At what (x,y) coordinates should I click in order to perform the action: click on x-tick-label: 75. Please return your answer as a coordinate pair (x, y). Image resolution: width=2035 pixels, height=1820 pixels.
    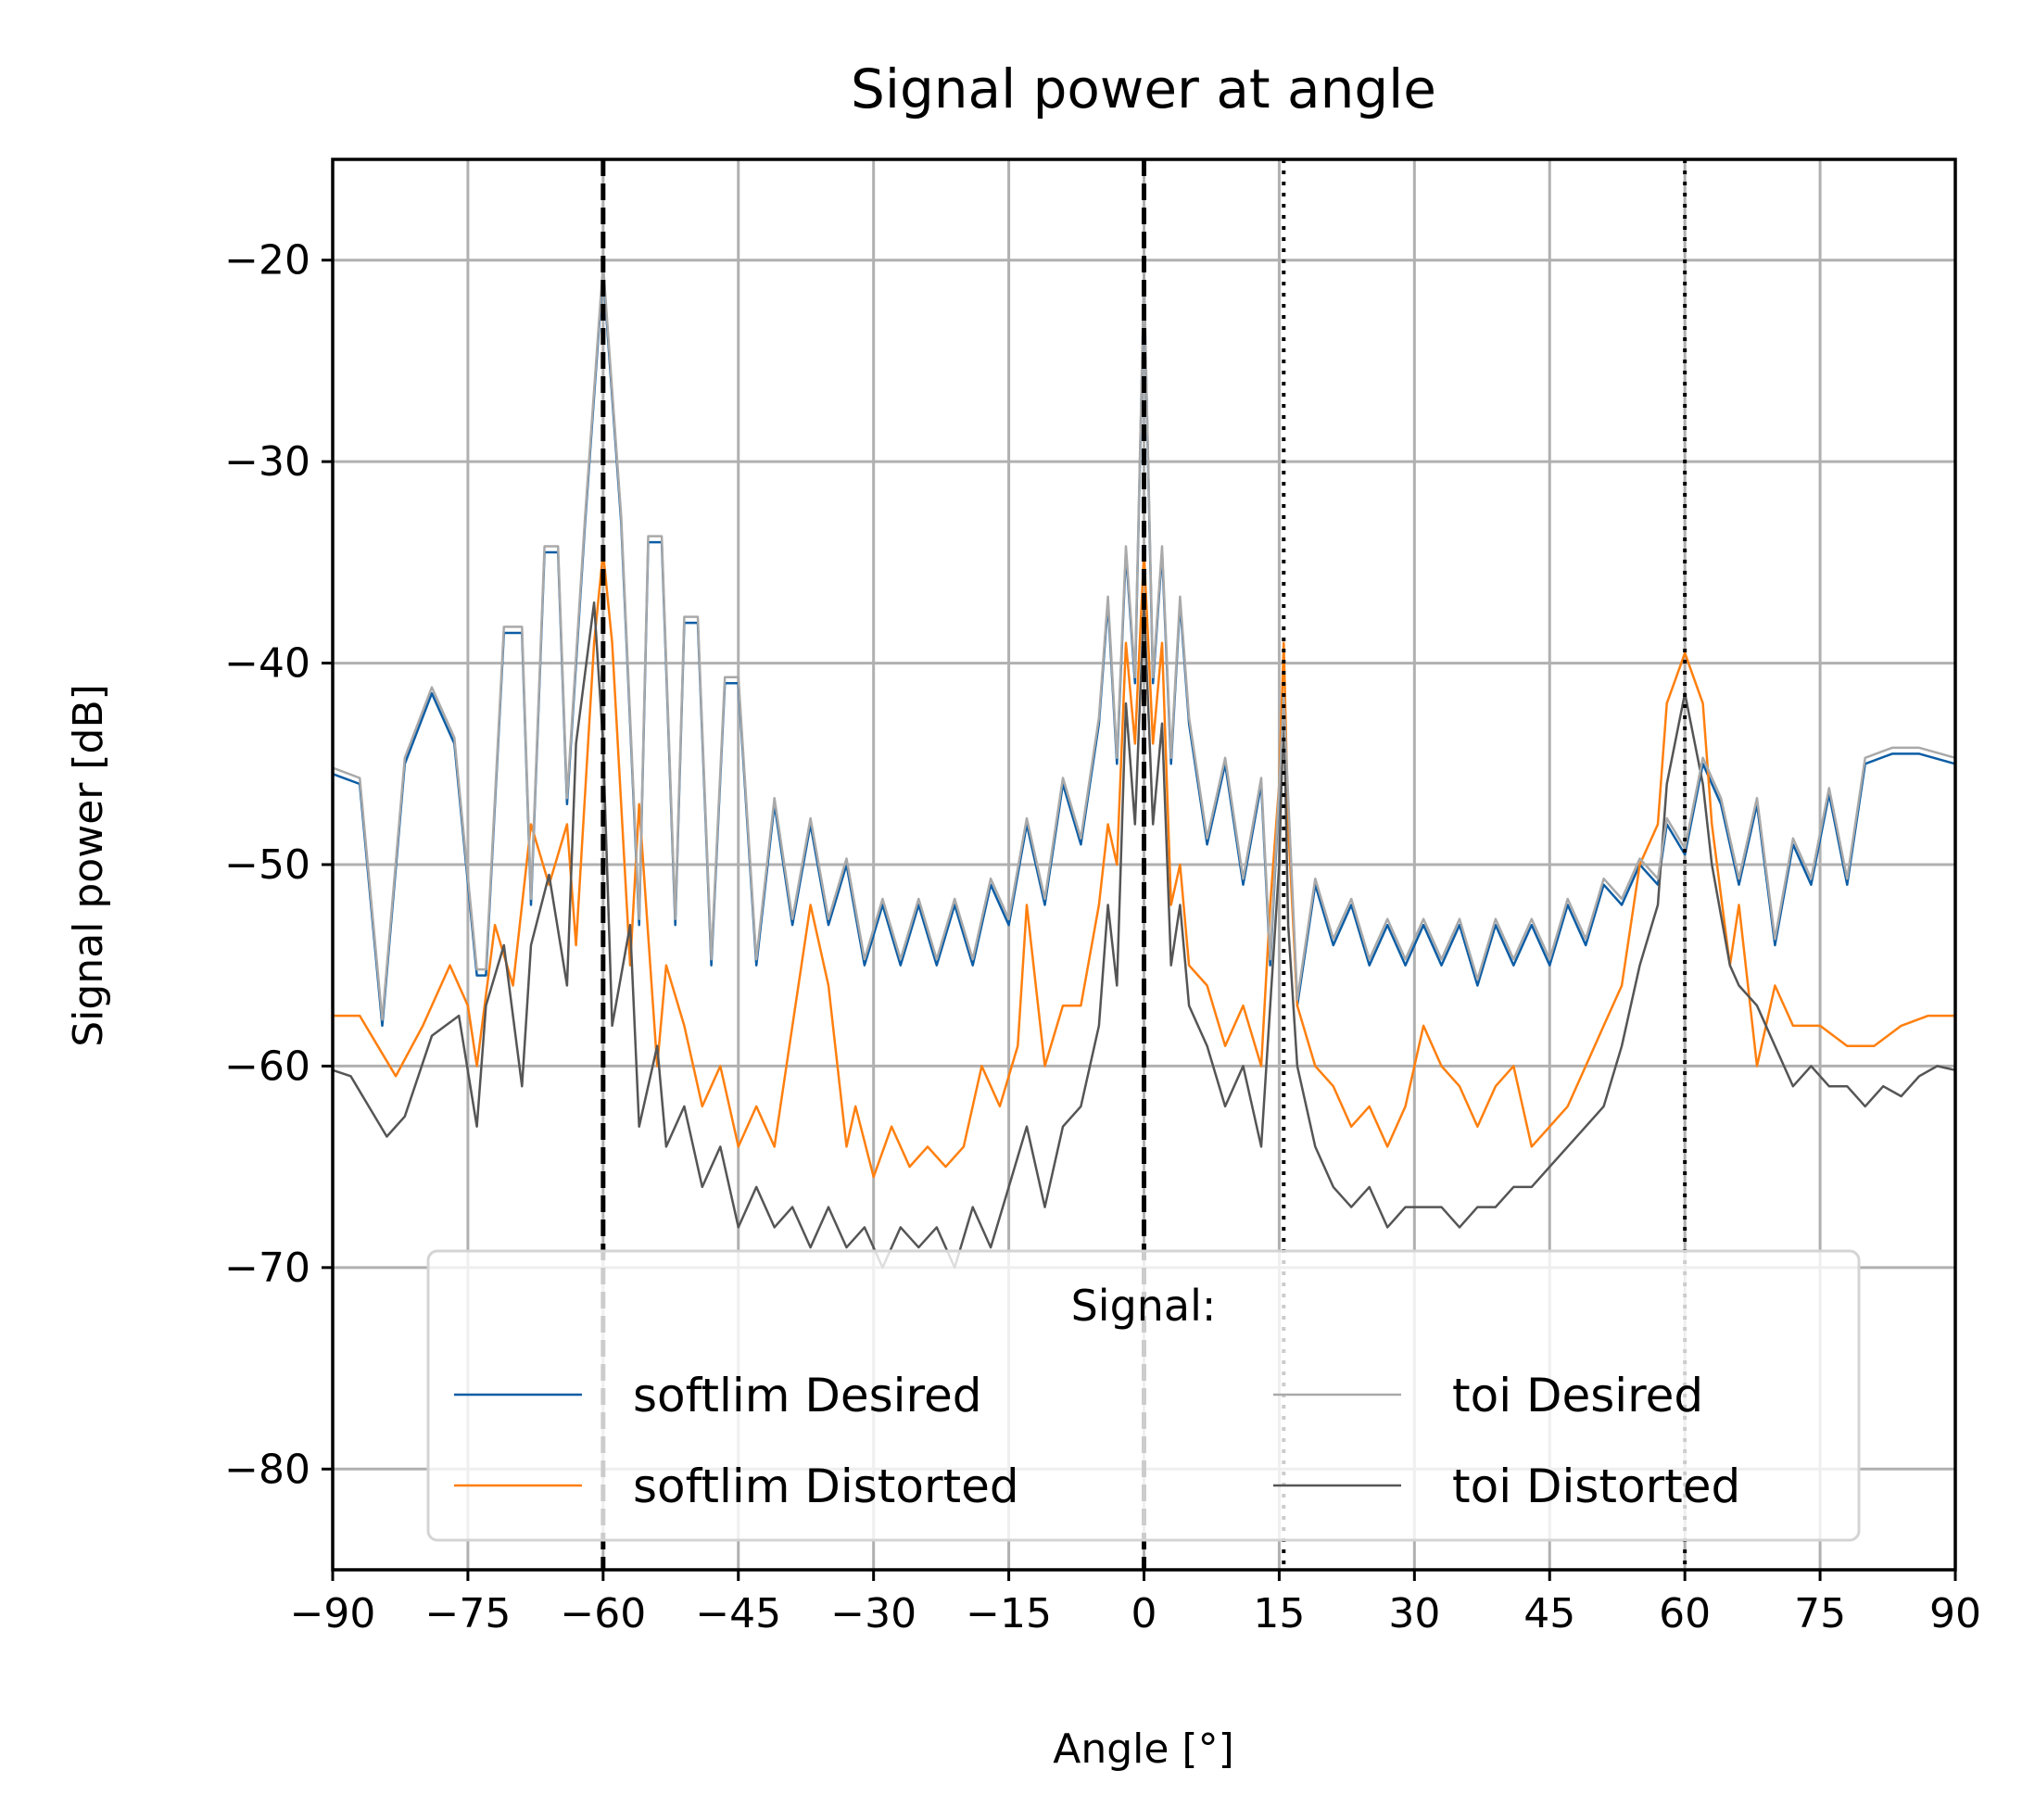
    Looking at the image, I should click on (1820, 1613).